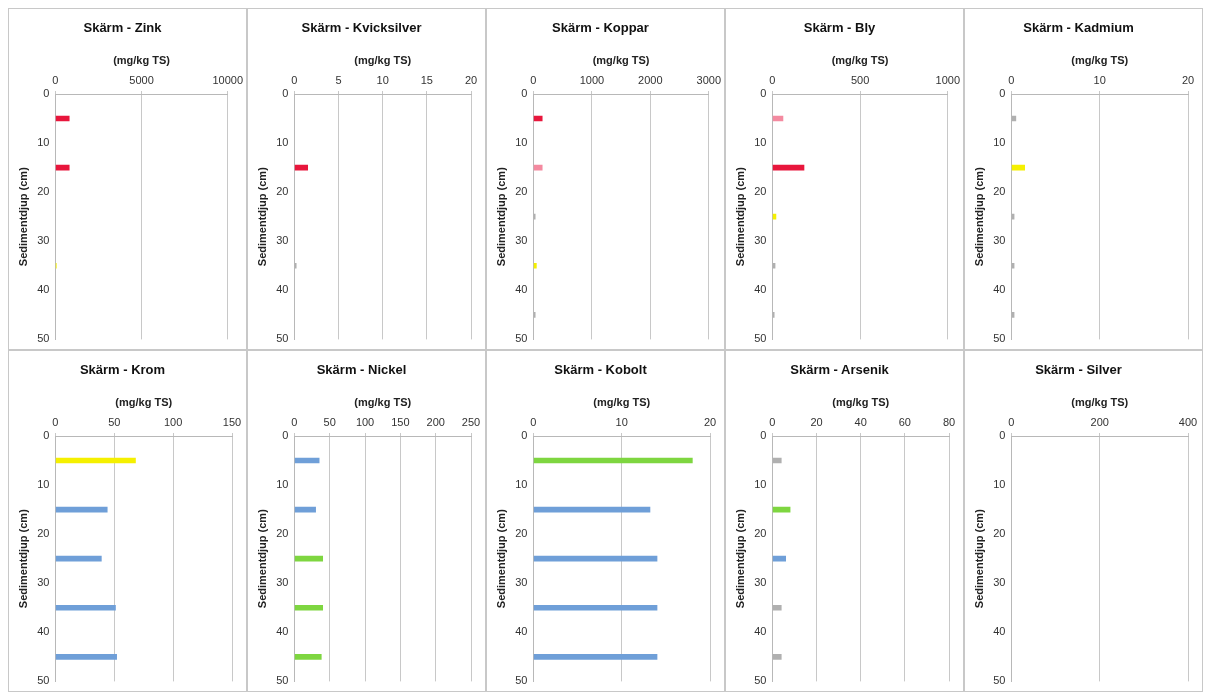  Describe the element at coordinates (329, 422) in the screenshot. I see `x-tick-label: 50` at that location.